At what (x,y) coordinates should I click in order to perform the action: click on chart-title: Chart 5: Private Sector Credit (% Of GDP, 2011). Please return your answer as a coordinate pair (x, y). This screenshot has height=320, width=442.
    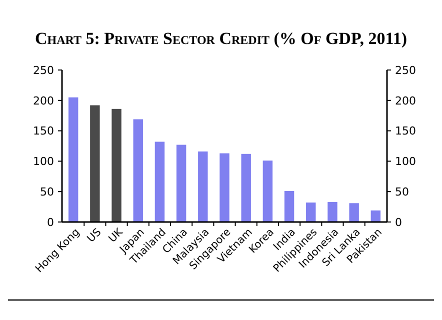
    Looking at the image, I should click on (221, 38).